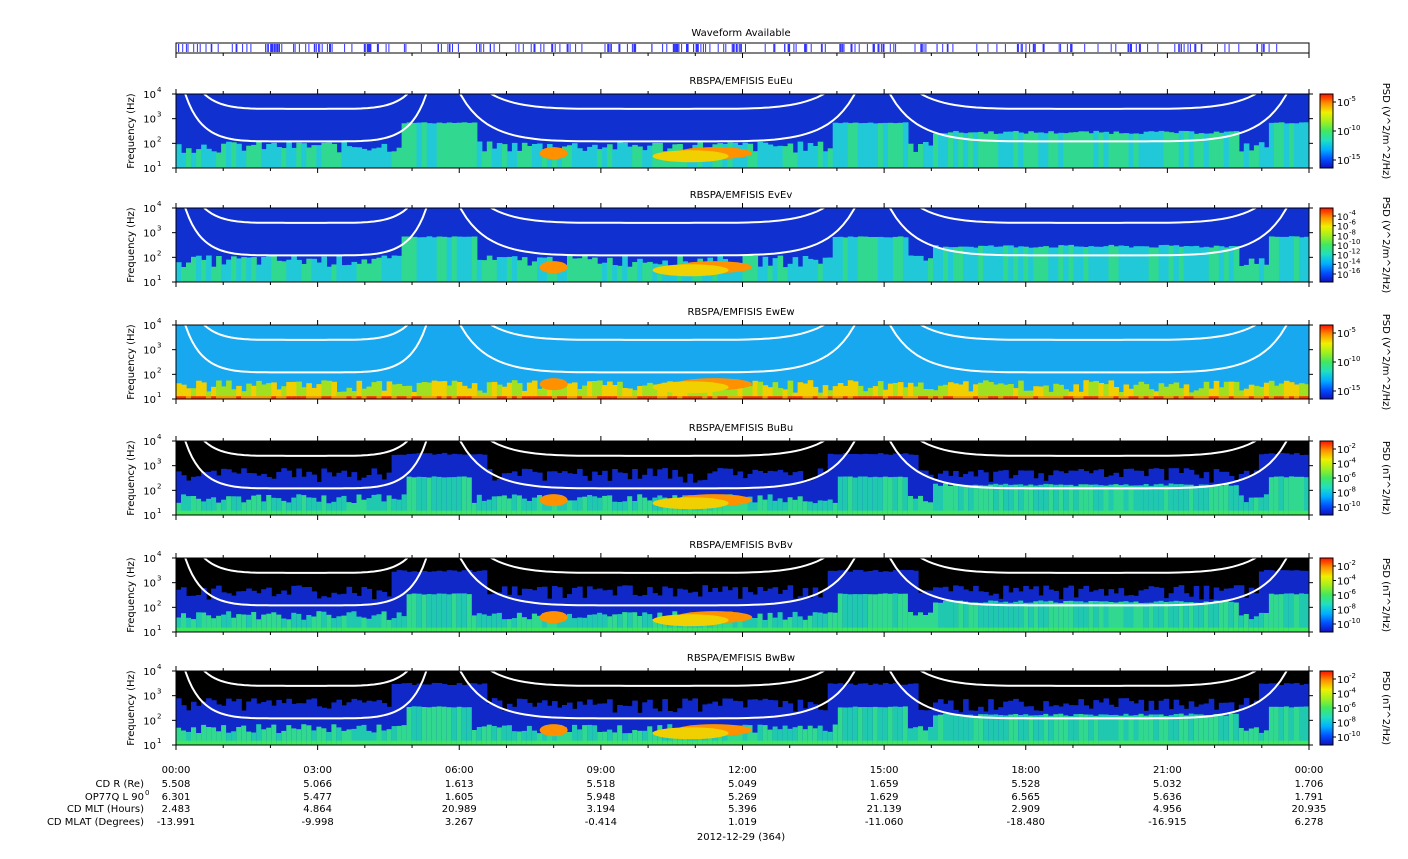  Describe the element at coordinates (131, 131) in the screenshot. I see `y-axis-label: Frequency (Hz)` at that location.